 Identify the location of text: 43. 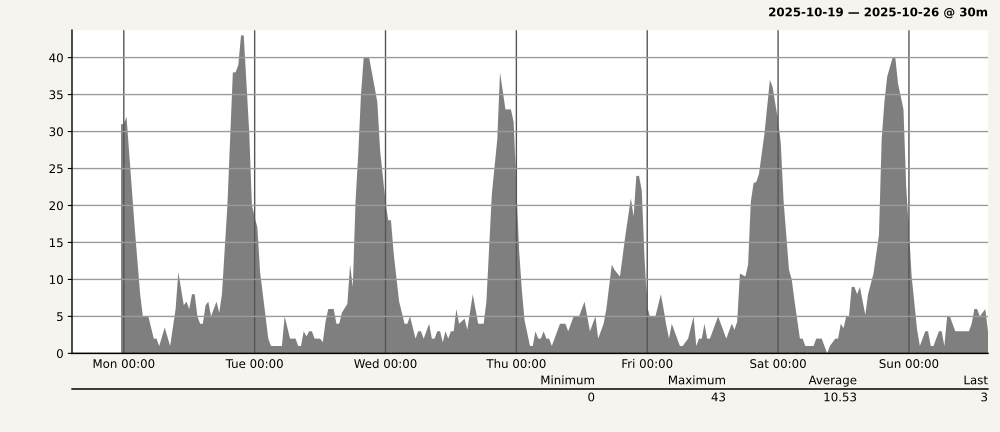
(719, 397).